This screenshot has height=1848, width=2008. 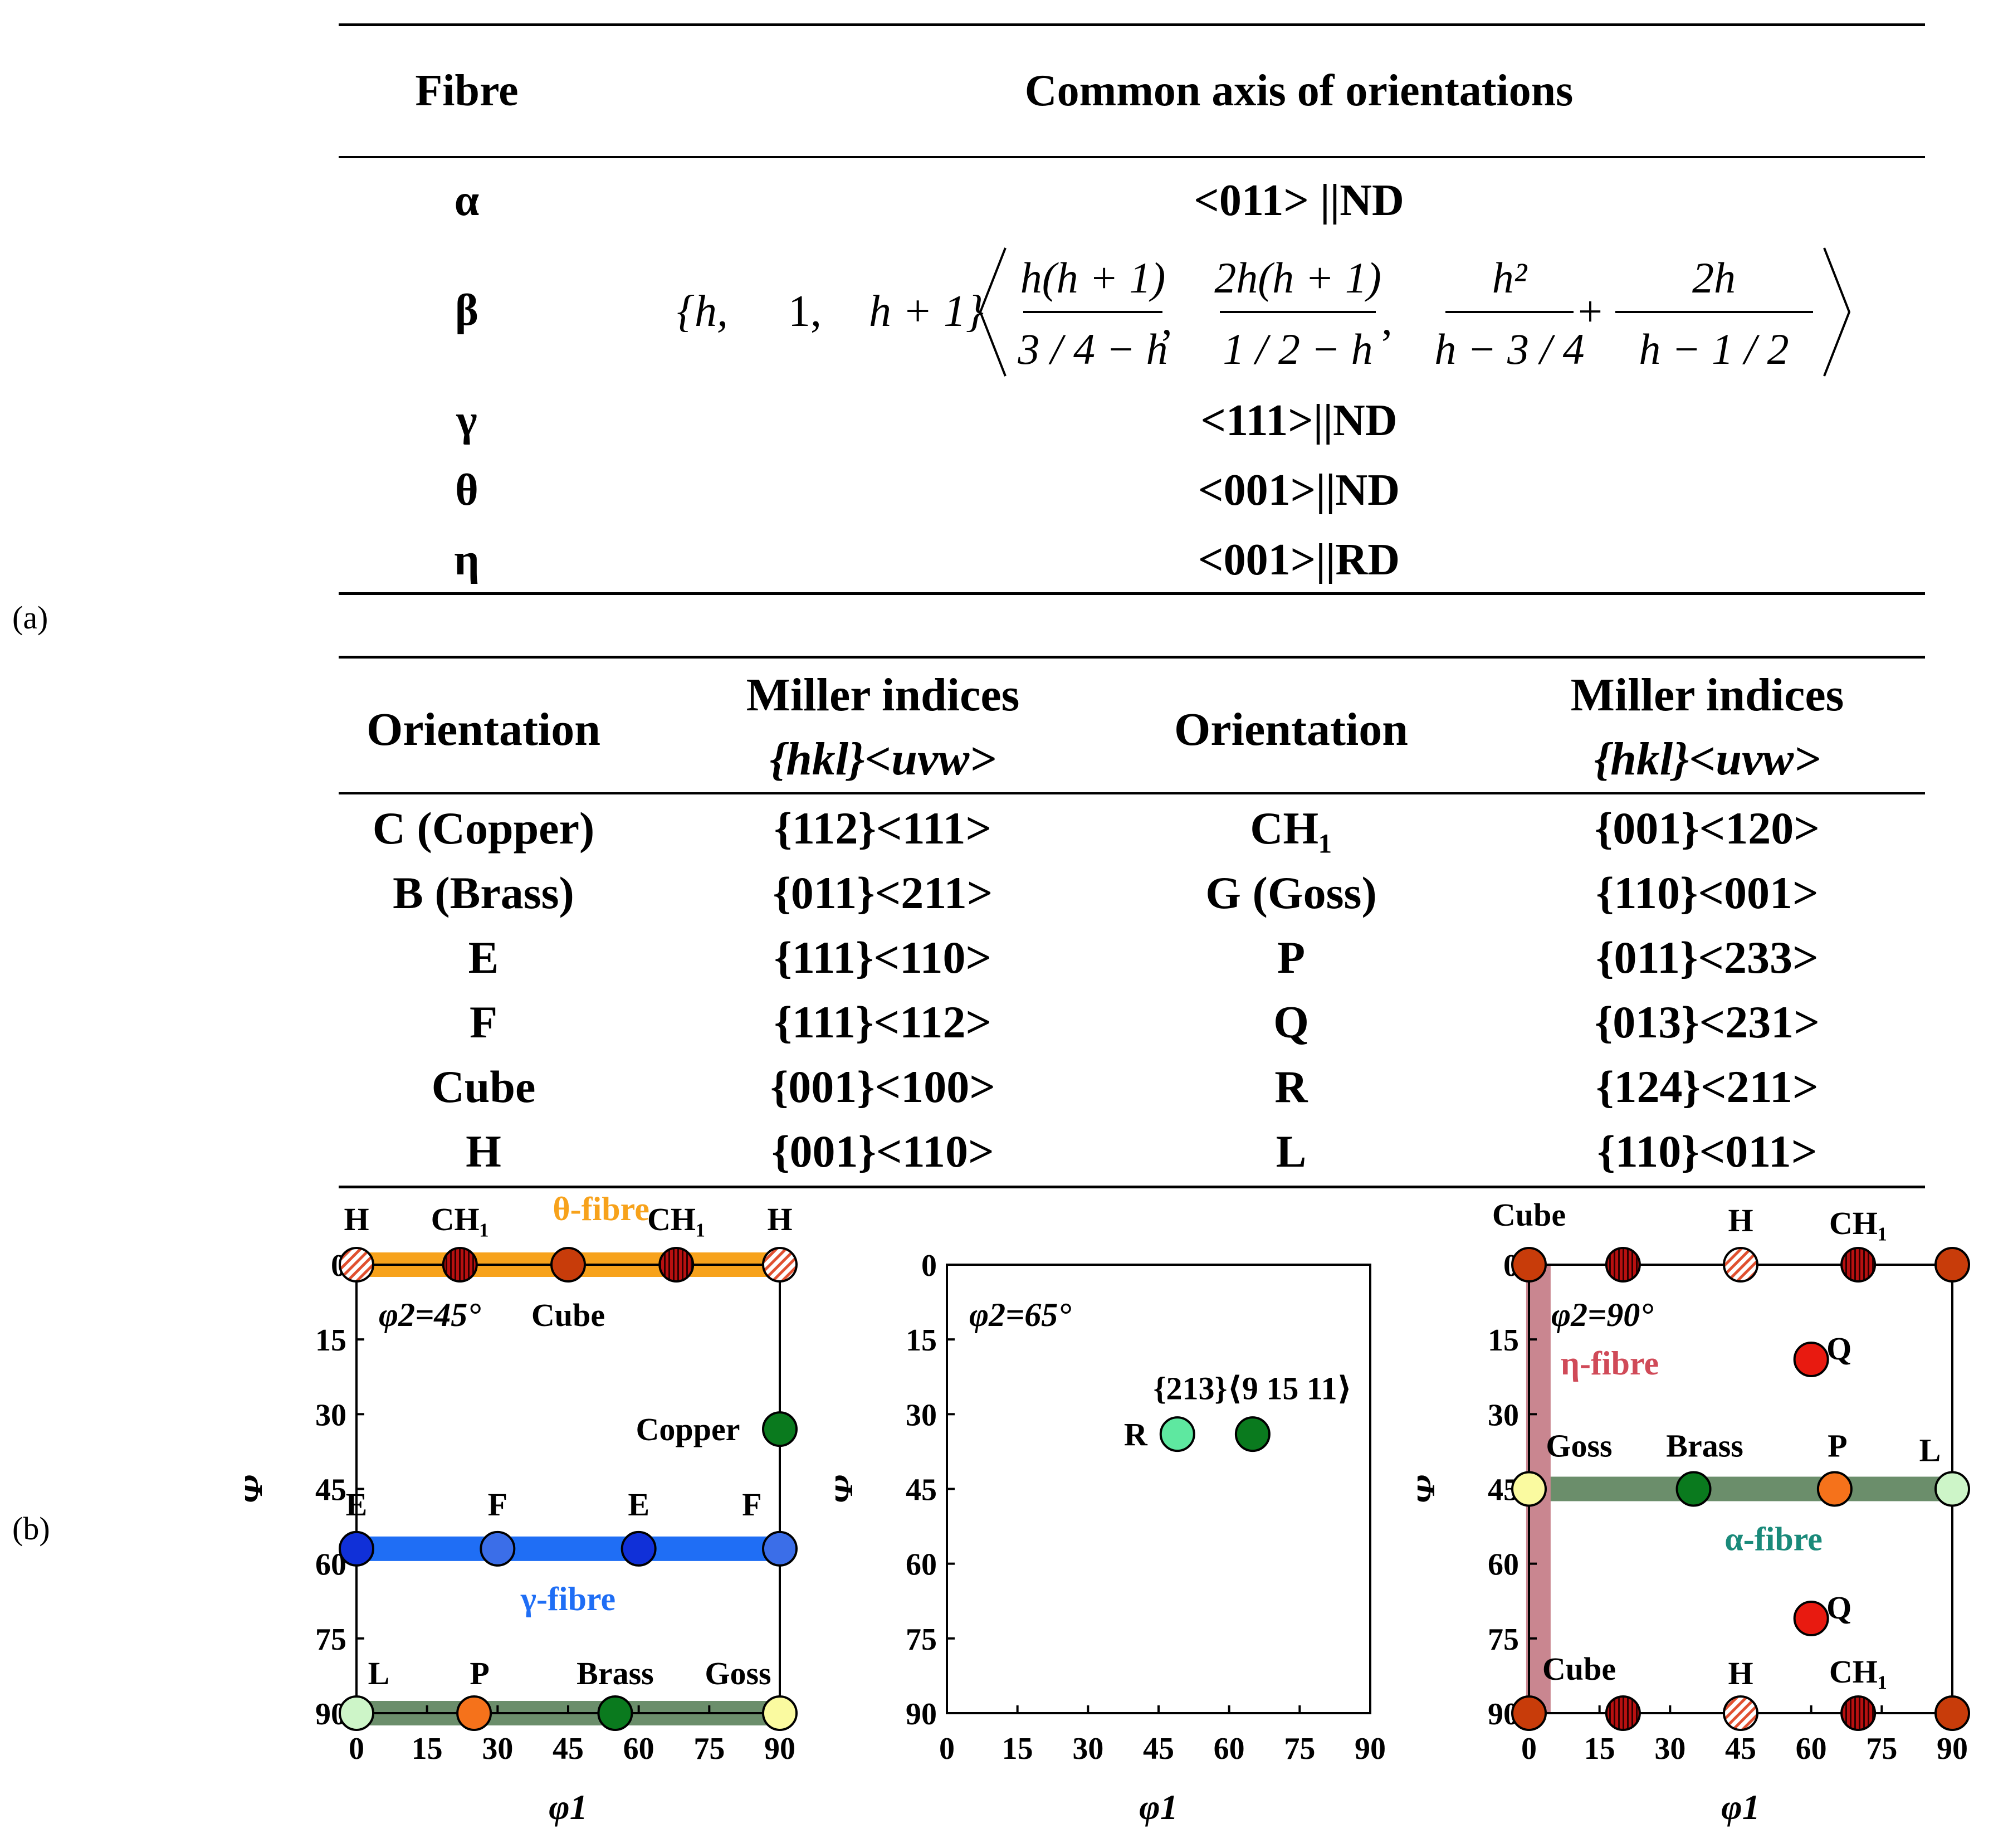 I want to click on fibre-name-0: α-fibre, so click(x=1773, y=1540).